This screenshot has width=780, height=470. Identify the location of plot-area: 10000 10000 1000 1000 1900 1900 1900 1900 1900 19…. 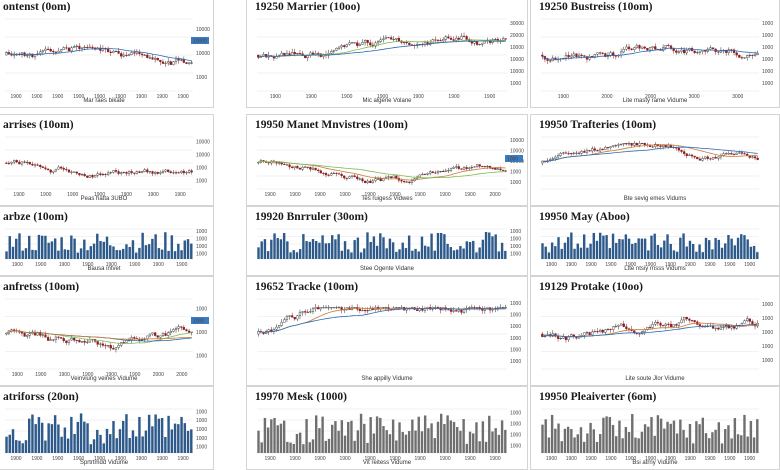
(107, 167).